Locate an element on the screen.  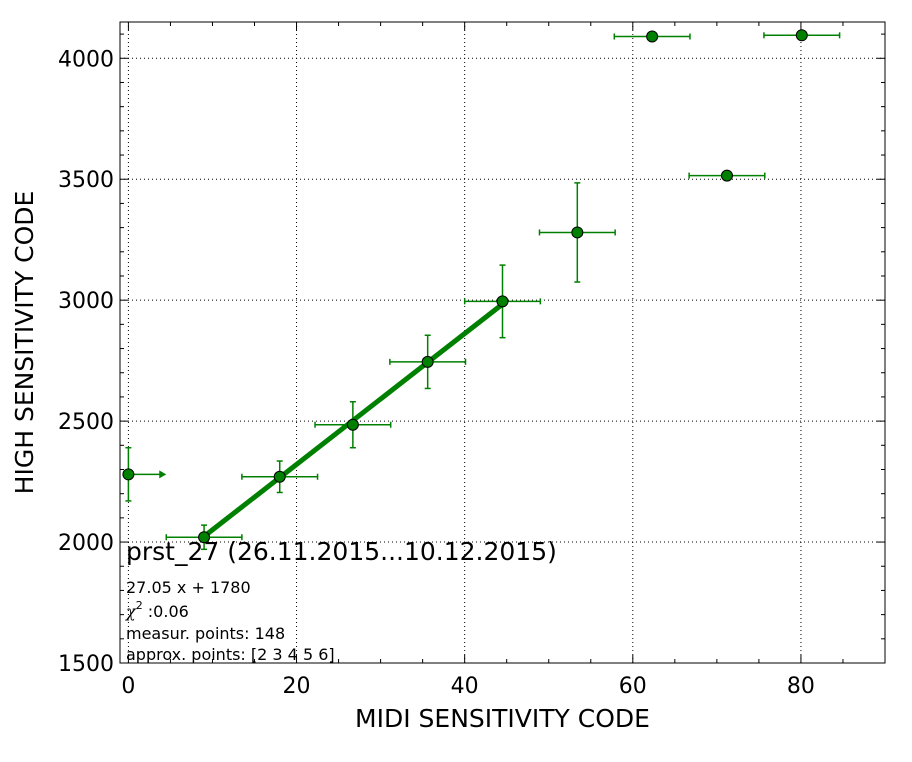
measured-points-label: measur. points: 148 is located at coordinates (205, 633).